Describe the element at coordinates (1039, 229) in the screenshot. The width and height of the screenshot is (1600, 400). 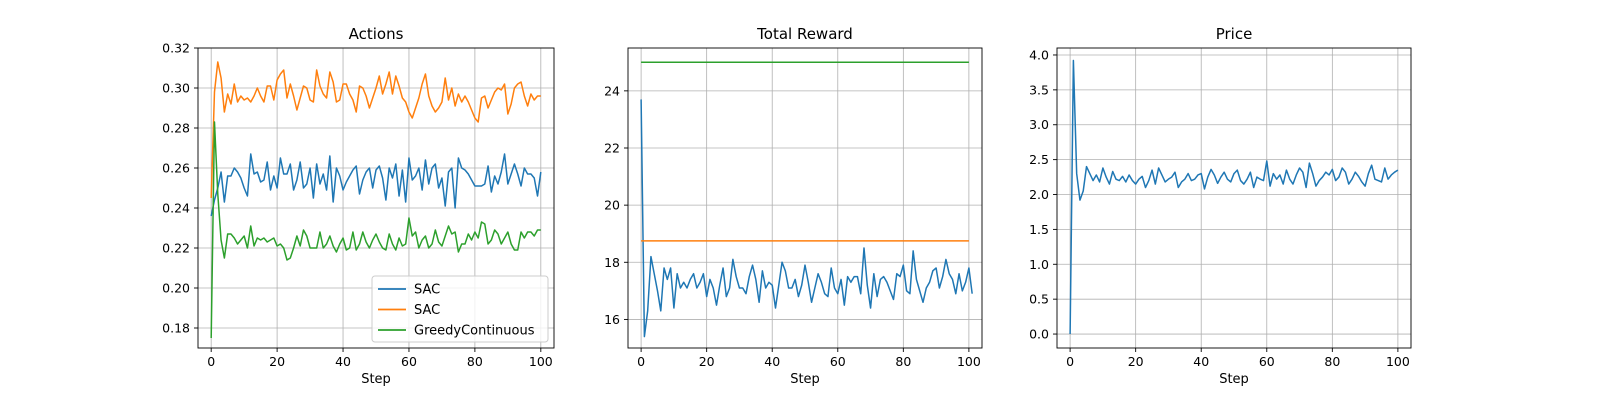
I see `price-ytick-label: 1.5` at that location.